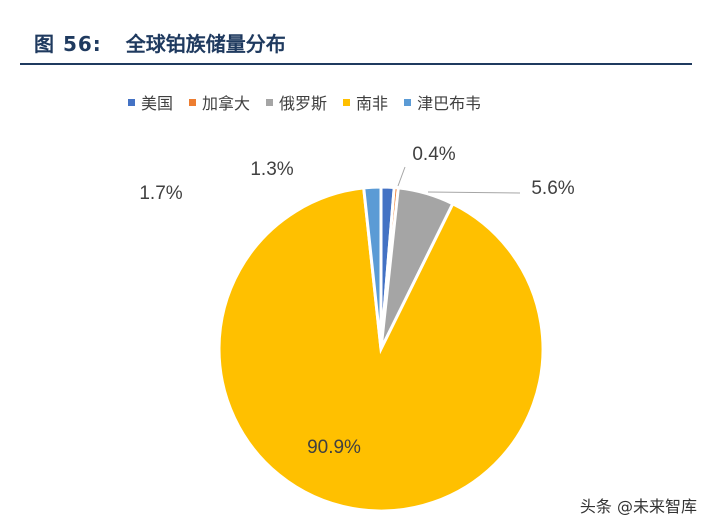 This screenshot has width=717, height=531. Describe the element at coordinates (131, 102) in the screenshot. I see `legend-swatch-us` at that location.